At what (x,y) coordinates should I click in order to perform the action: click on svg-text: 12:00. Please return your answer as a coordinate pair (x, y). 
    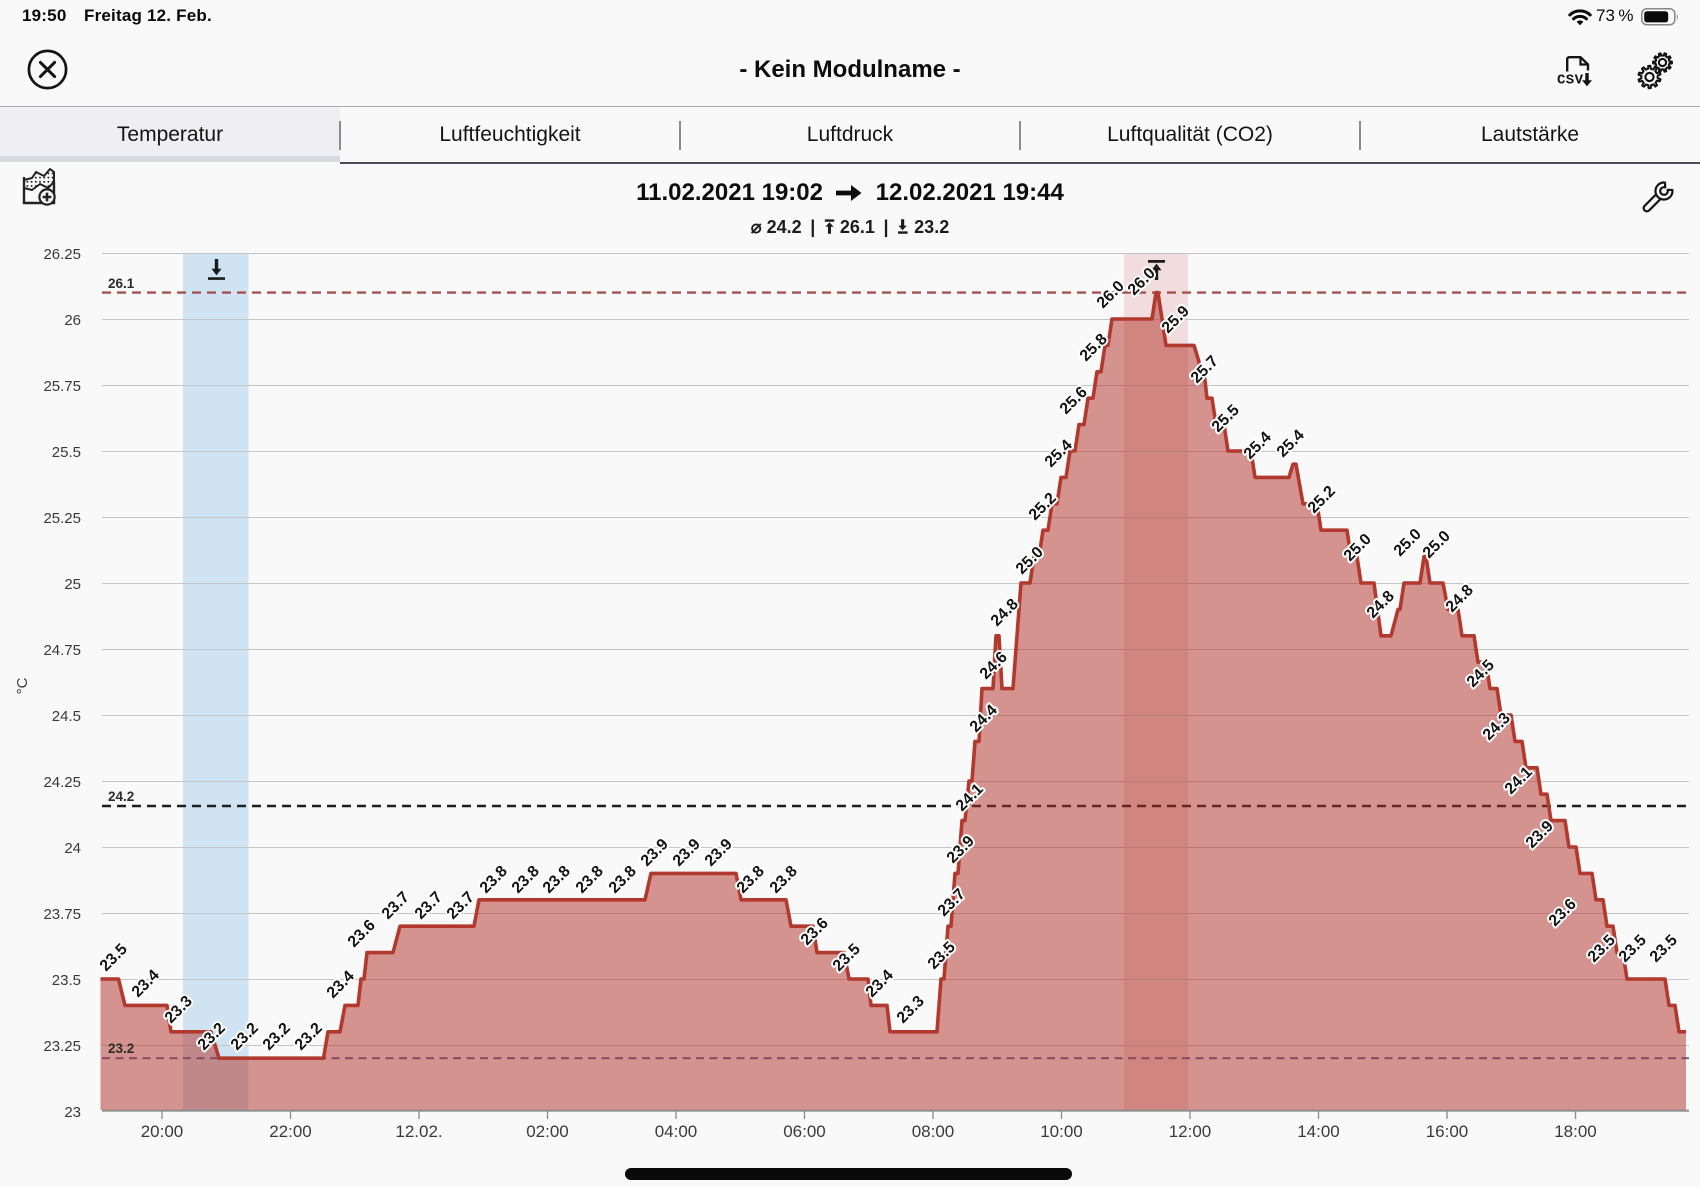
    Looking at the image, I should click on (1190, 1131).